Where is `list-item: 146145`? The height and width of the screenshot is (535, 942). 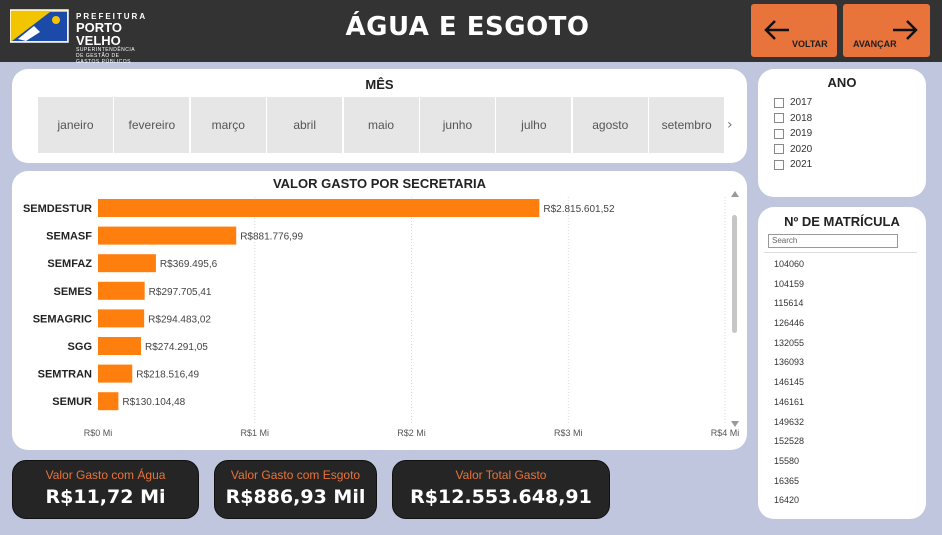
list-item: 146145 is located at coordinates (789, 382).